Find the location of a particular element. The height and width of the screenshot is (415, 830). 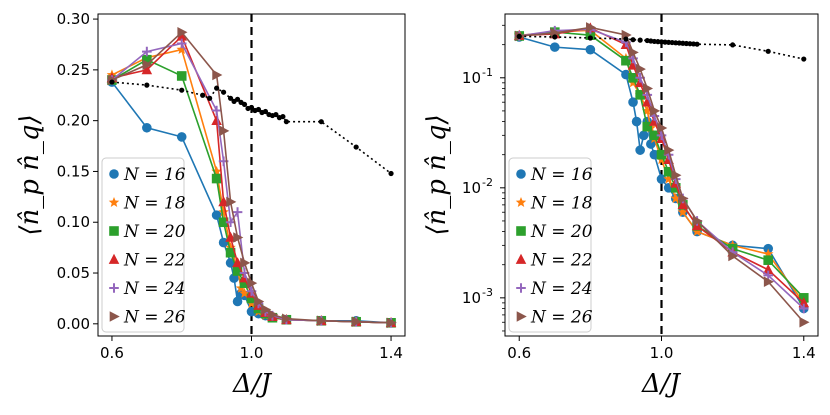

legend-entry: N = 16 is located at coordinates (561, 175).